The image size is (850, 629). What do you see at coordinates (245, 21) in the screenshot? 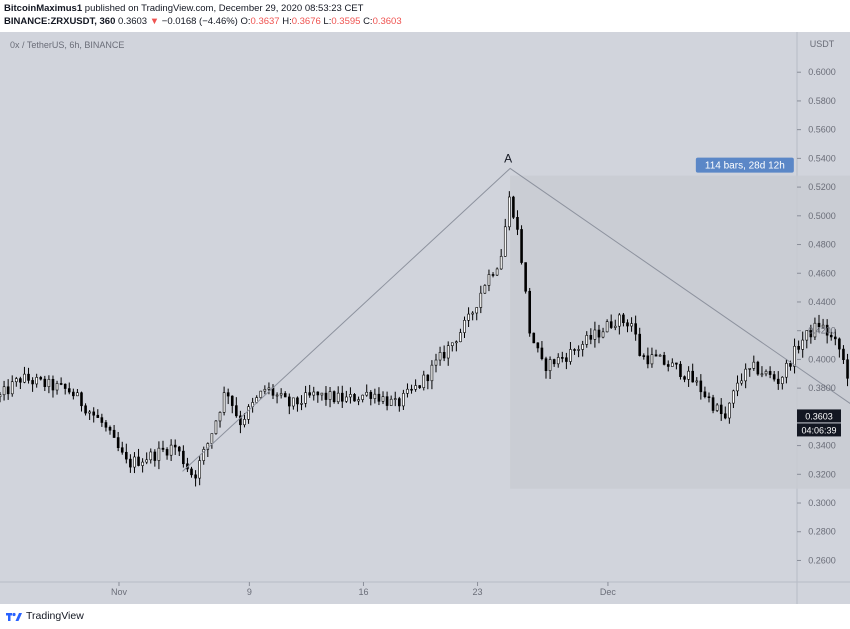
I see `open-label: O:` at bounding box center [245, 21].